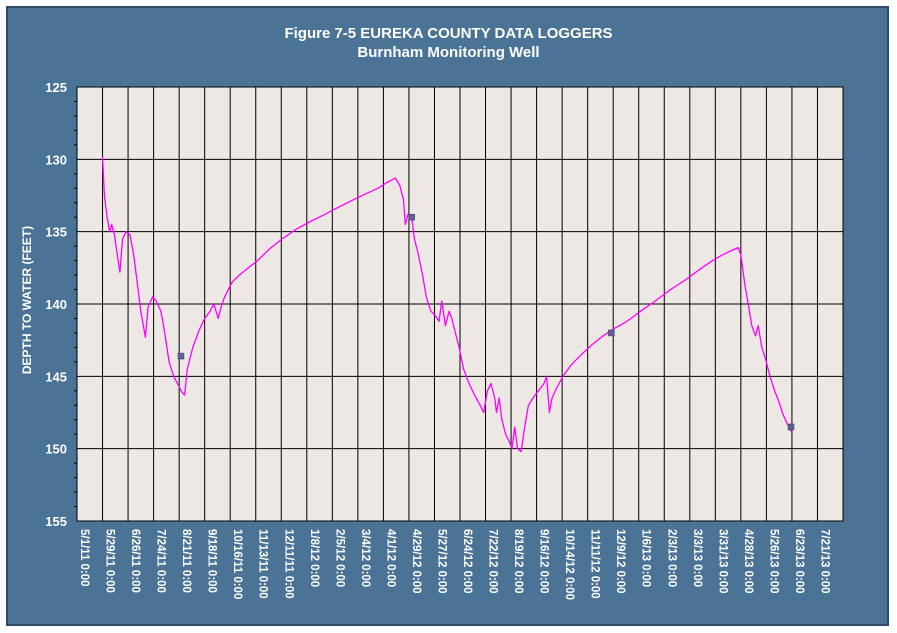 The width and height of the screenshot is (897, 633). What do you see at coordinates (186, 561) in the screenshot?
I see `x-tick-label: 8/21/11 0:00` at bounding box center [186, 561].